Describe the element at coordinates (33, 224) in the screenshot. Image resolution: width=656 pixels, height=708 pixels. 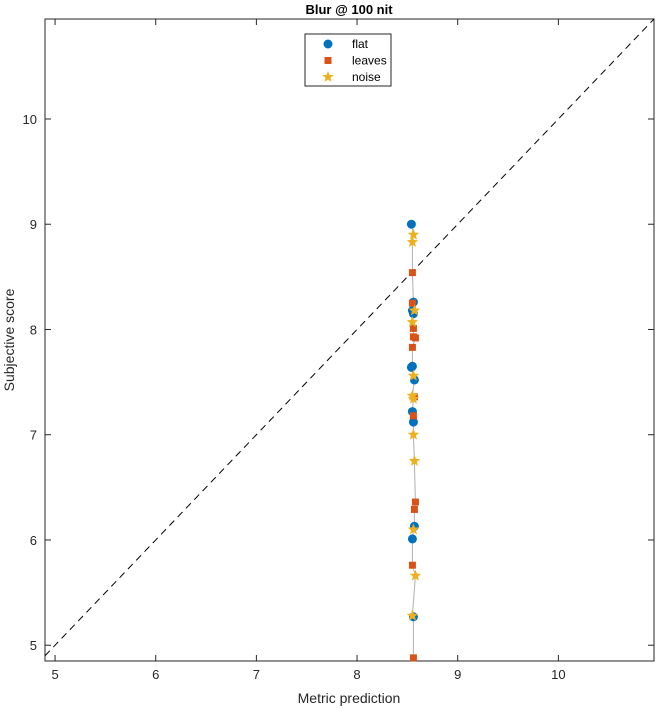
I see `y-tick-label: 9` at that location.